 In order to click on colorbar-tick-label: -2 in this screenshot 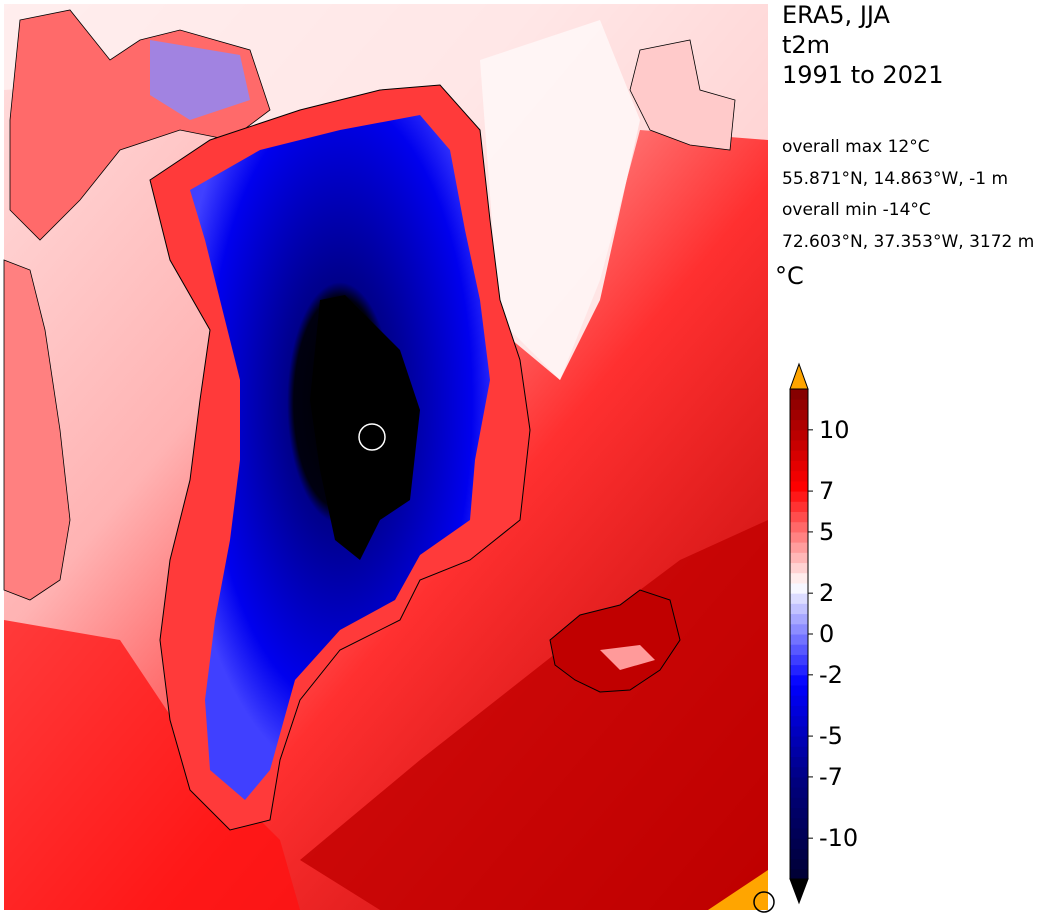, I will do `click(831, 674)`.